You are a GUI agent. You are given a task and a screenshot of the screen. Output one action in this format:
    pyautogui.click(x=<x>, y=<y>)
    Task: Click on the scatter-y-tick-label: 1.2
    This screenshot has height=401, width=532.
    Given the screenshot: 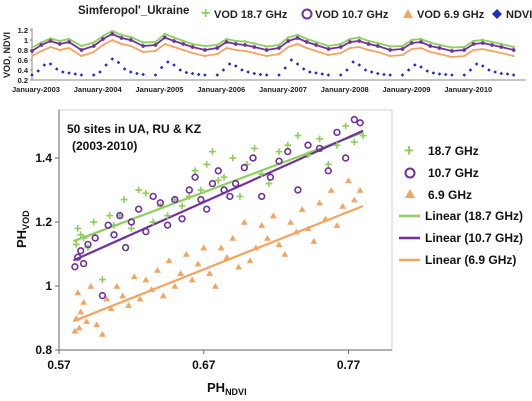 What is the action you would take?
    pyautogui.click(x=43, y=222)
    